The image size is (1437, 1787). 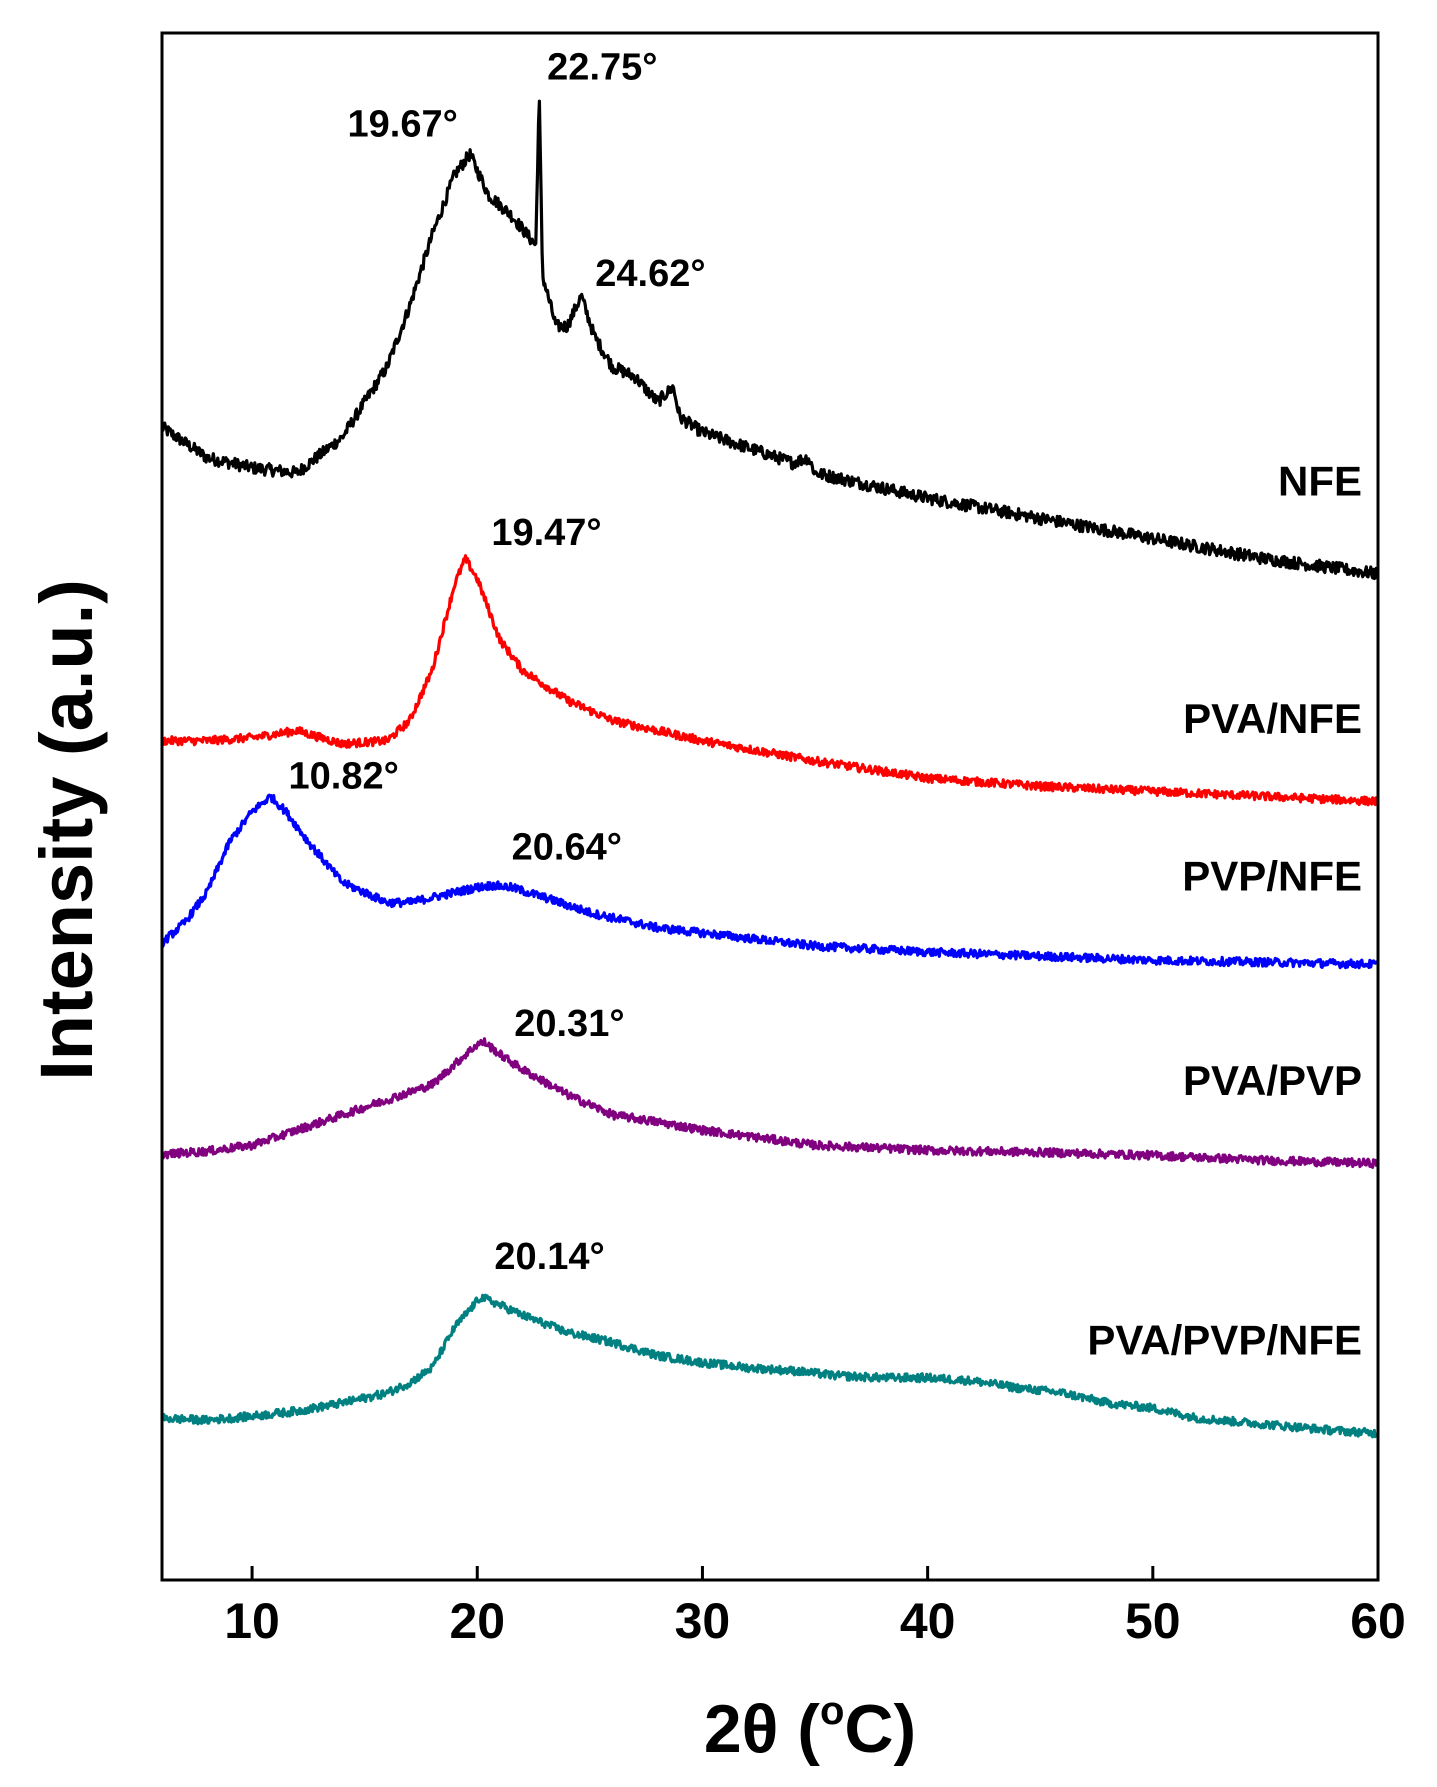 I want to click on x-tick-label-60: 60, so click(x=1378, y=1621).